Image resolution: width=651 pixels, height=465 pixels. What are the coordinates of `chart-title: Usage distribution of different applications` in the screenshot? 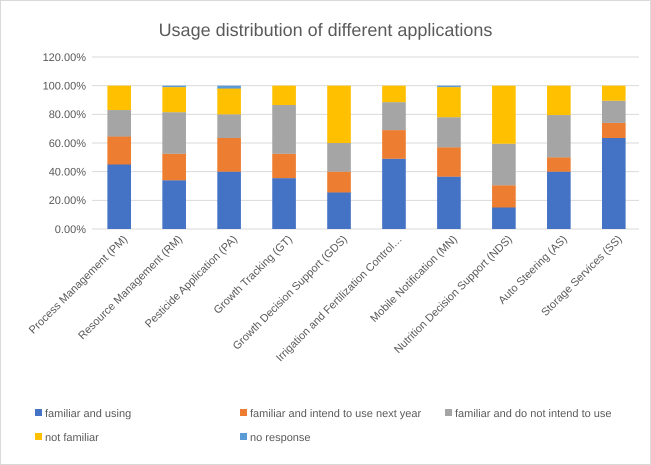 It's located at (325, 30).